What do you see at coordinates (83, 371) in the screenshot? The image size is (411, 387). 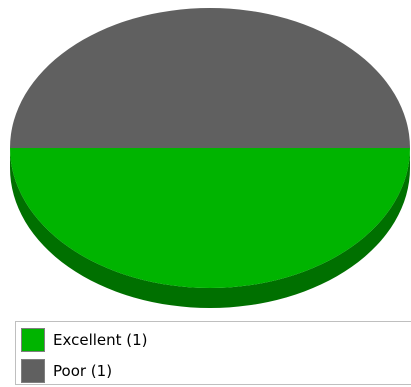 I see `legend-label-poor: Poor (1)` at bounding box center [83, 371].